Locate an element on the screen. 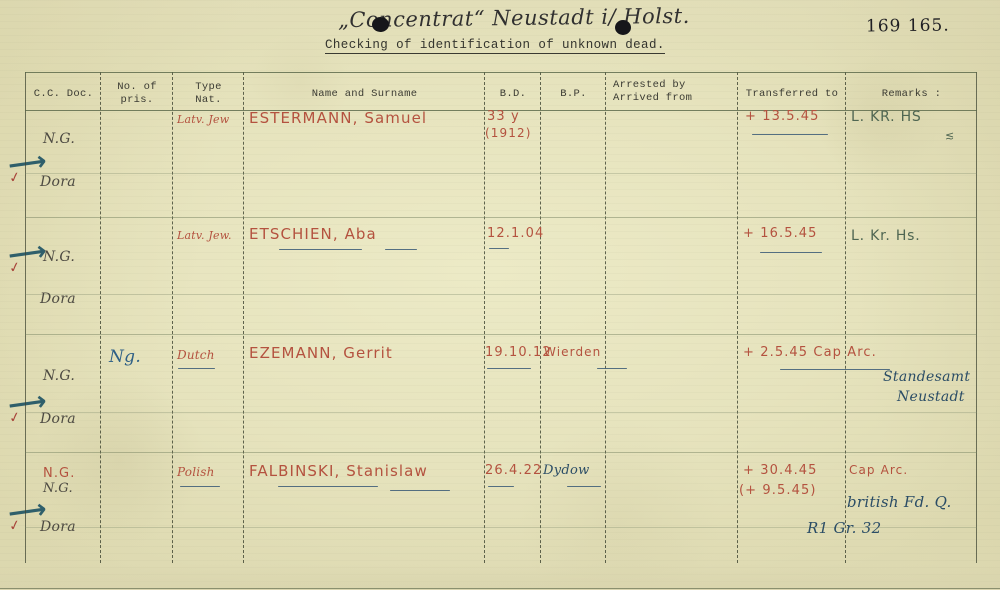 The width and height of the screenshot is (1000, 590). cell-remarks: L. KR. HS is located at coordinates (886, 117).